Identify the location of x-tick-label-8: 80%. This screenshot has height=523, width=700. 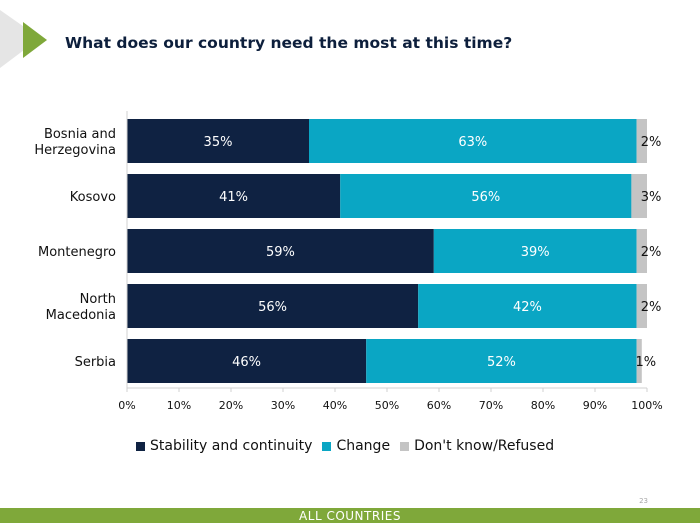
(543, 405).